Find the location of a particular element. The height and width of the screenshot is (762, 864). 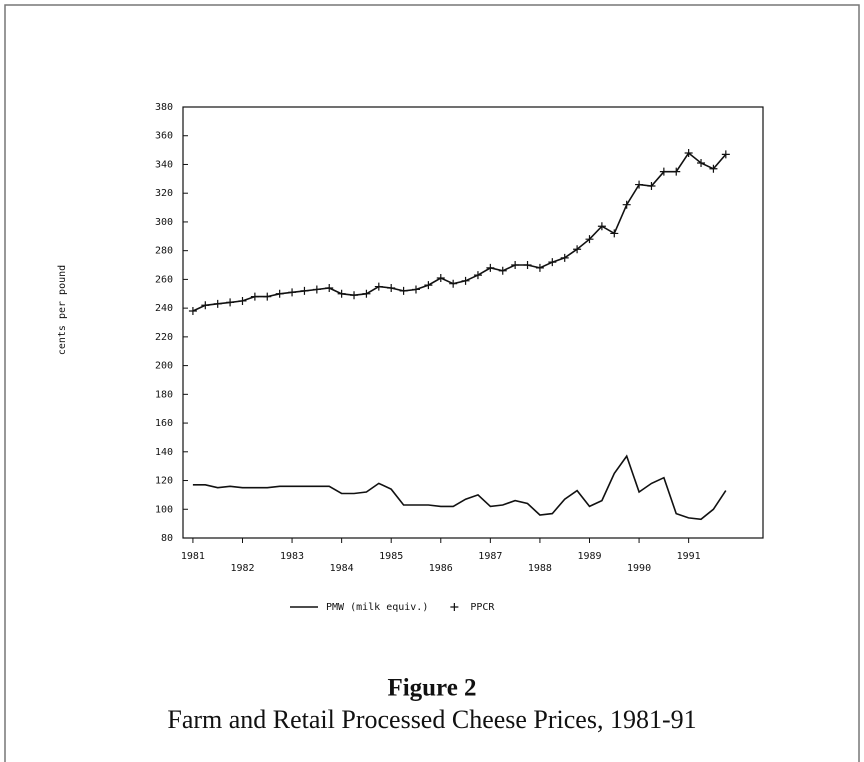

x-tick-label: 1981 is located at coordinates (193, 556).